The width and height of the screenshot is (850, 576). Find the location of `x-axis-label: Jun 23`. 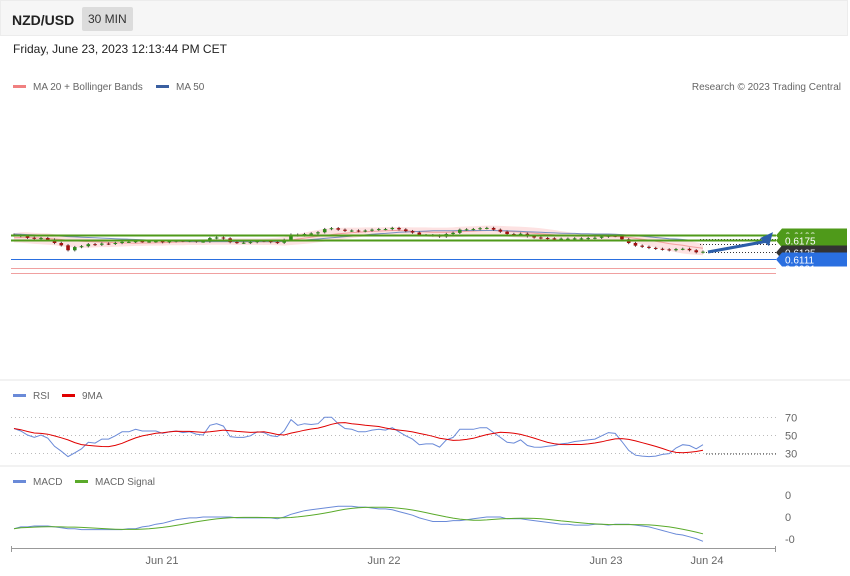

x-axis-label: Jun 23 is located at coordinates (605, 561).